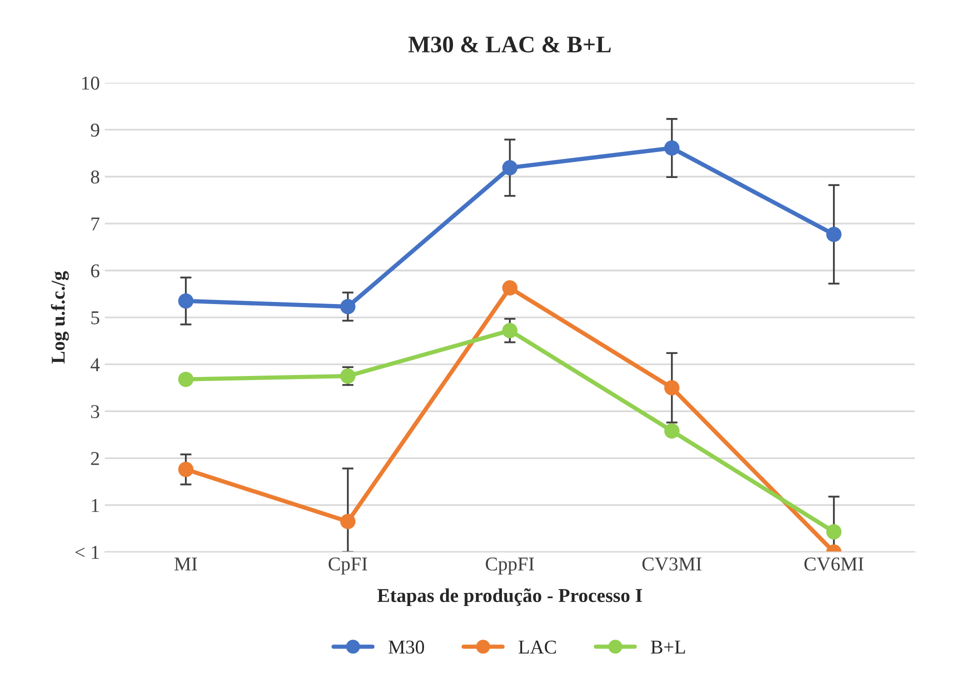 The image size is (953, 690). Describe the element at coordinates (348, 565) in the screenshot. I see `x-tick-label: CpFI` at that location.